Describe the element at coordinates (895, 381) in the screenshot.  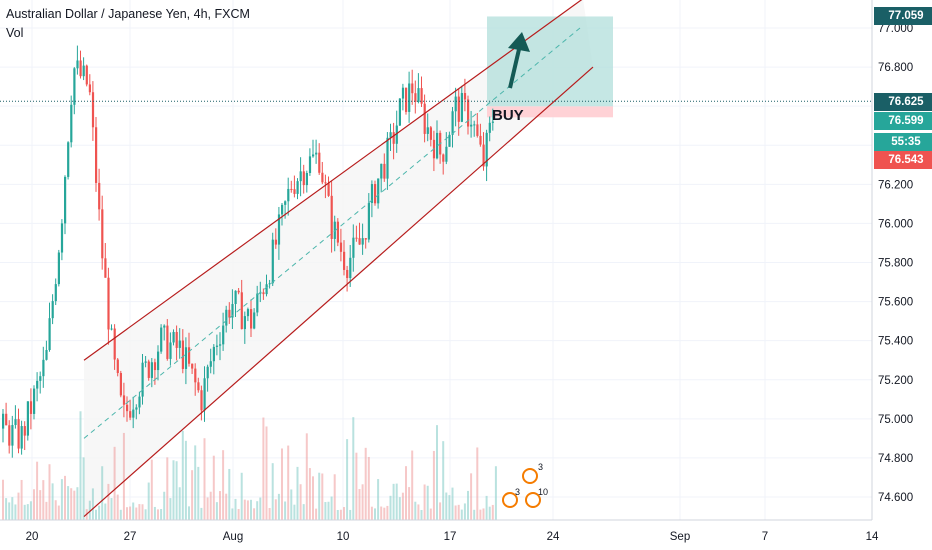
I see `price-tick-label: 75.200` at that location.